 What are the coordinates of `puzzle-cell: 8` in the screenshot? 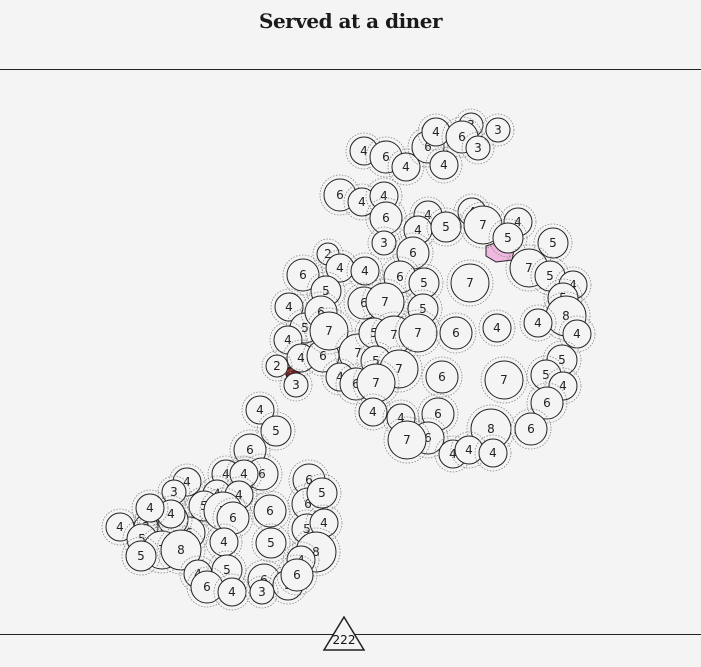 It's located at (181, 550).